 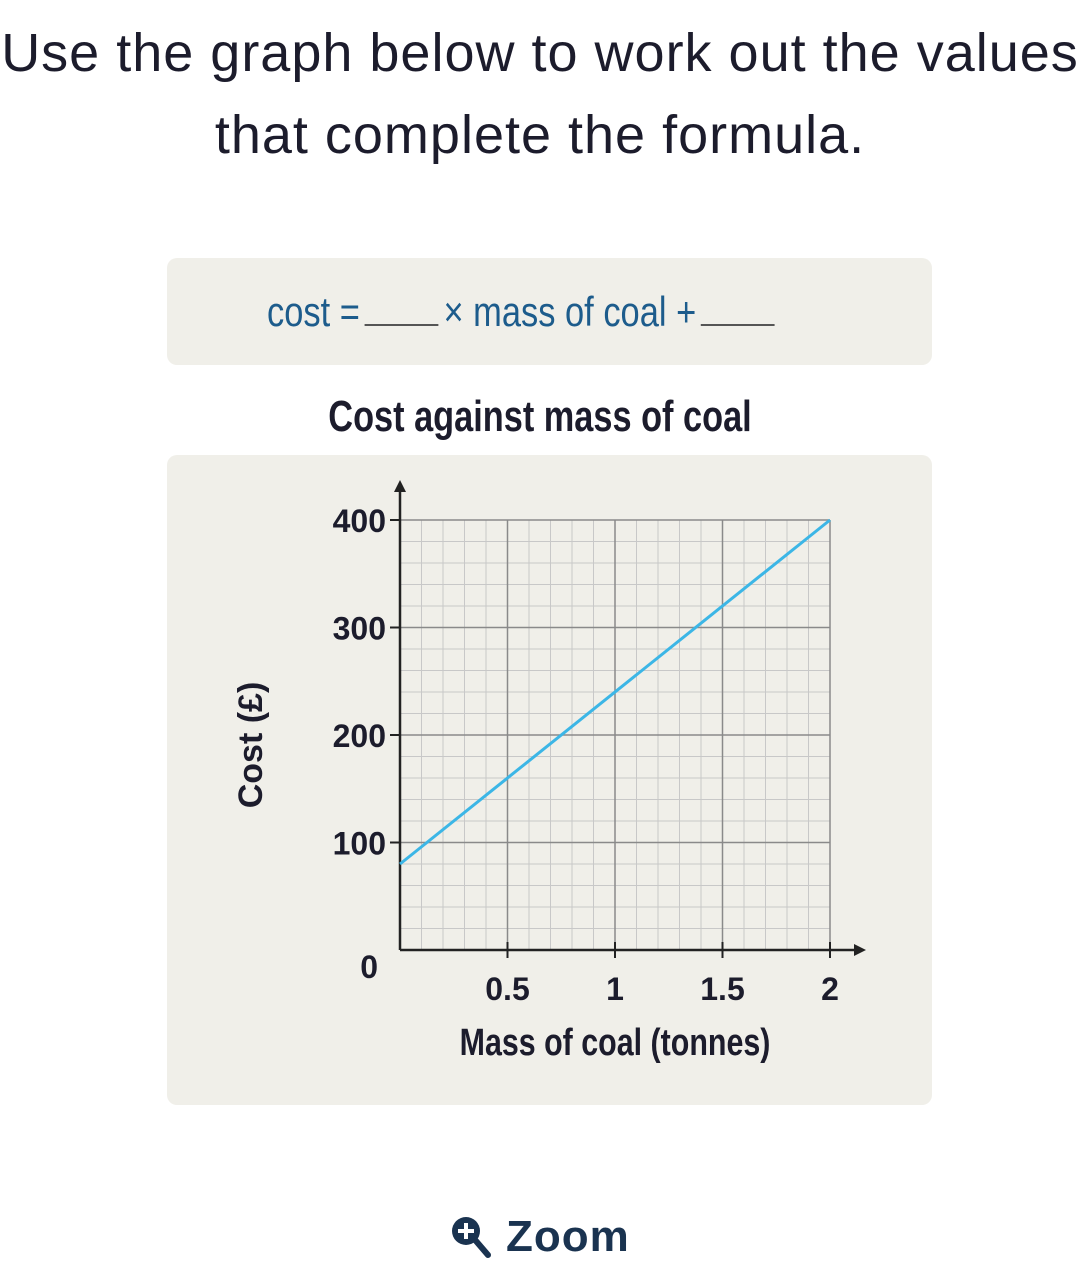 I want to click on y-tick-label: 0, so click(x=369, y=967).